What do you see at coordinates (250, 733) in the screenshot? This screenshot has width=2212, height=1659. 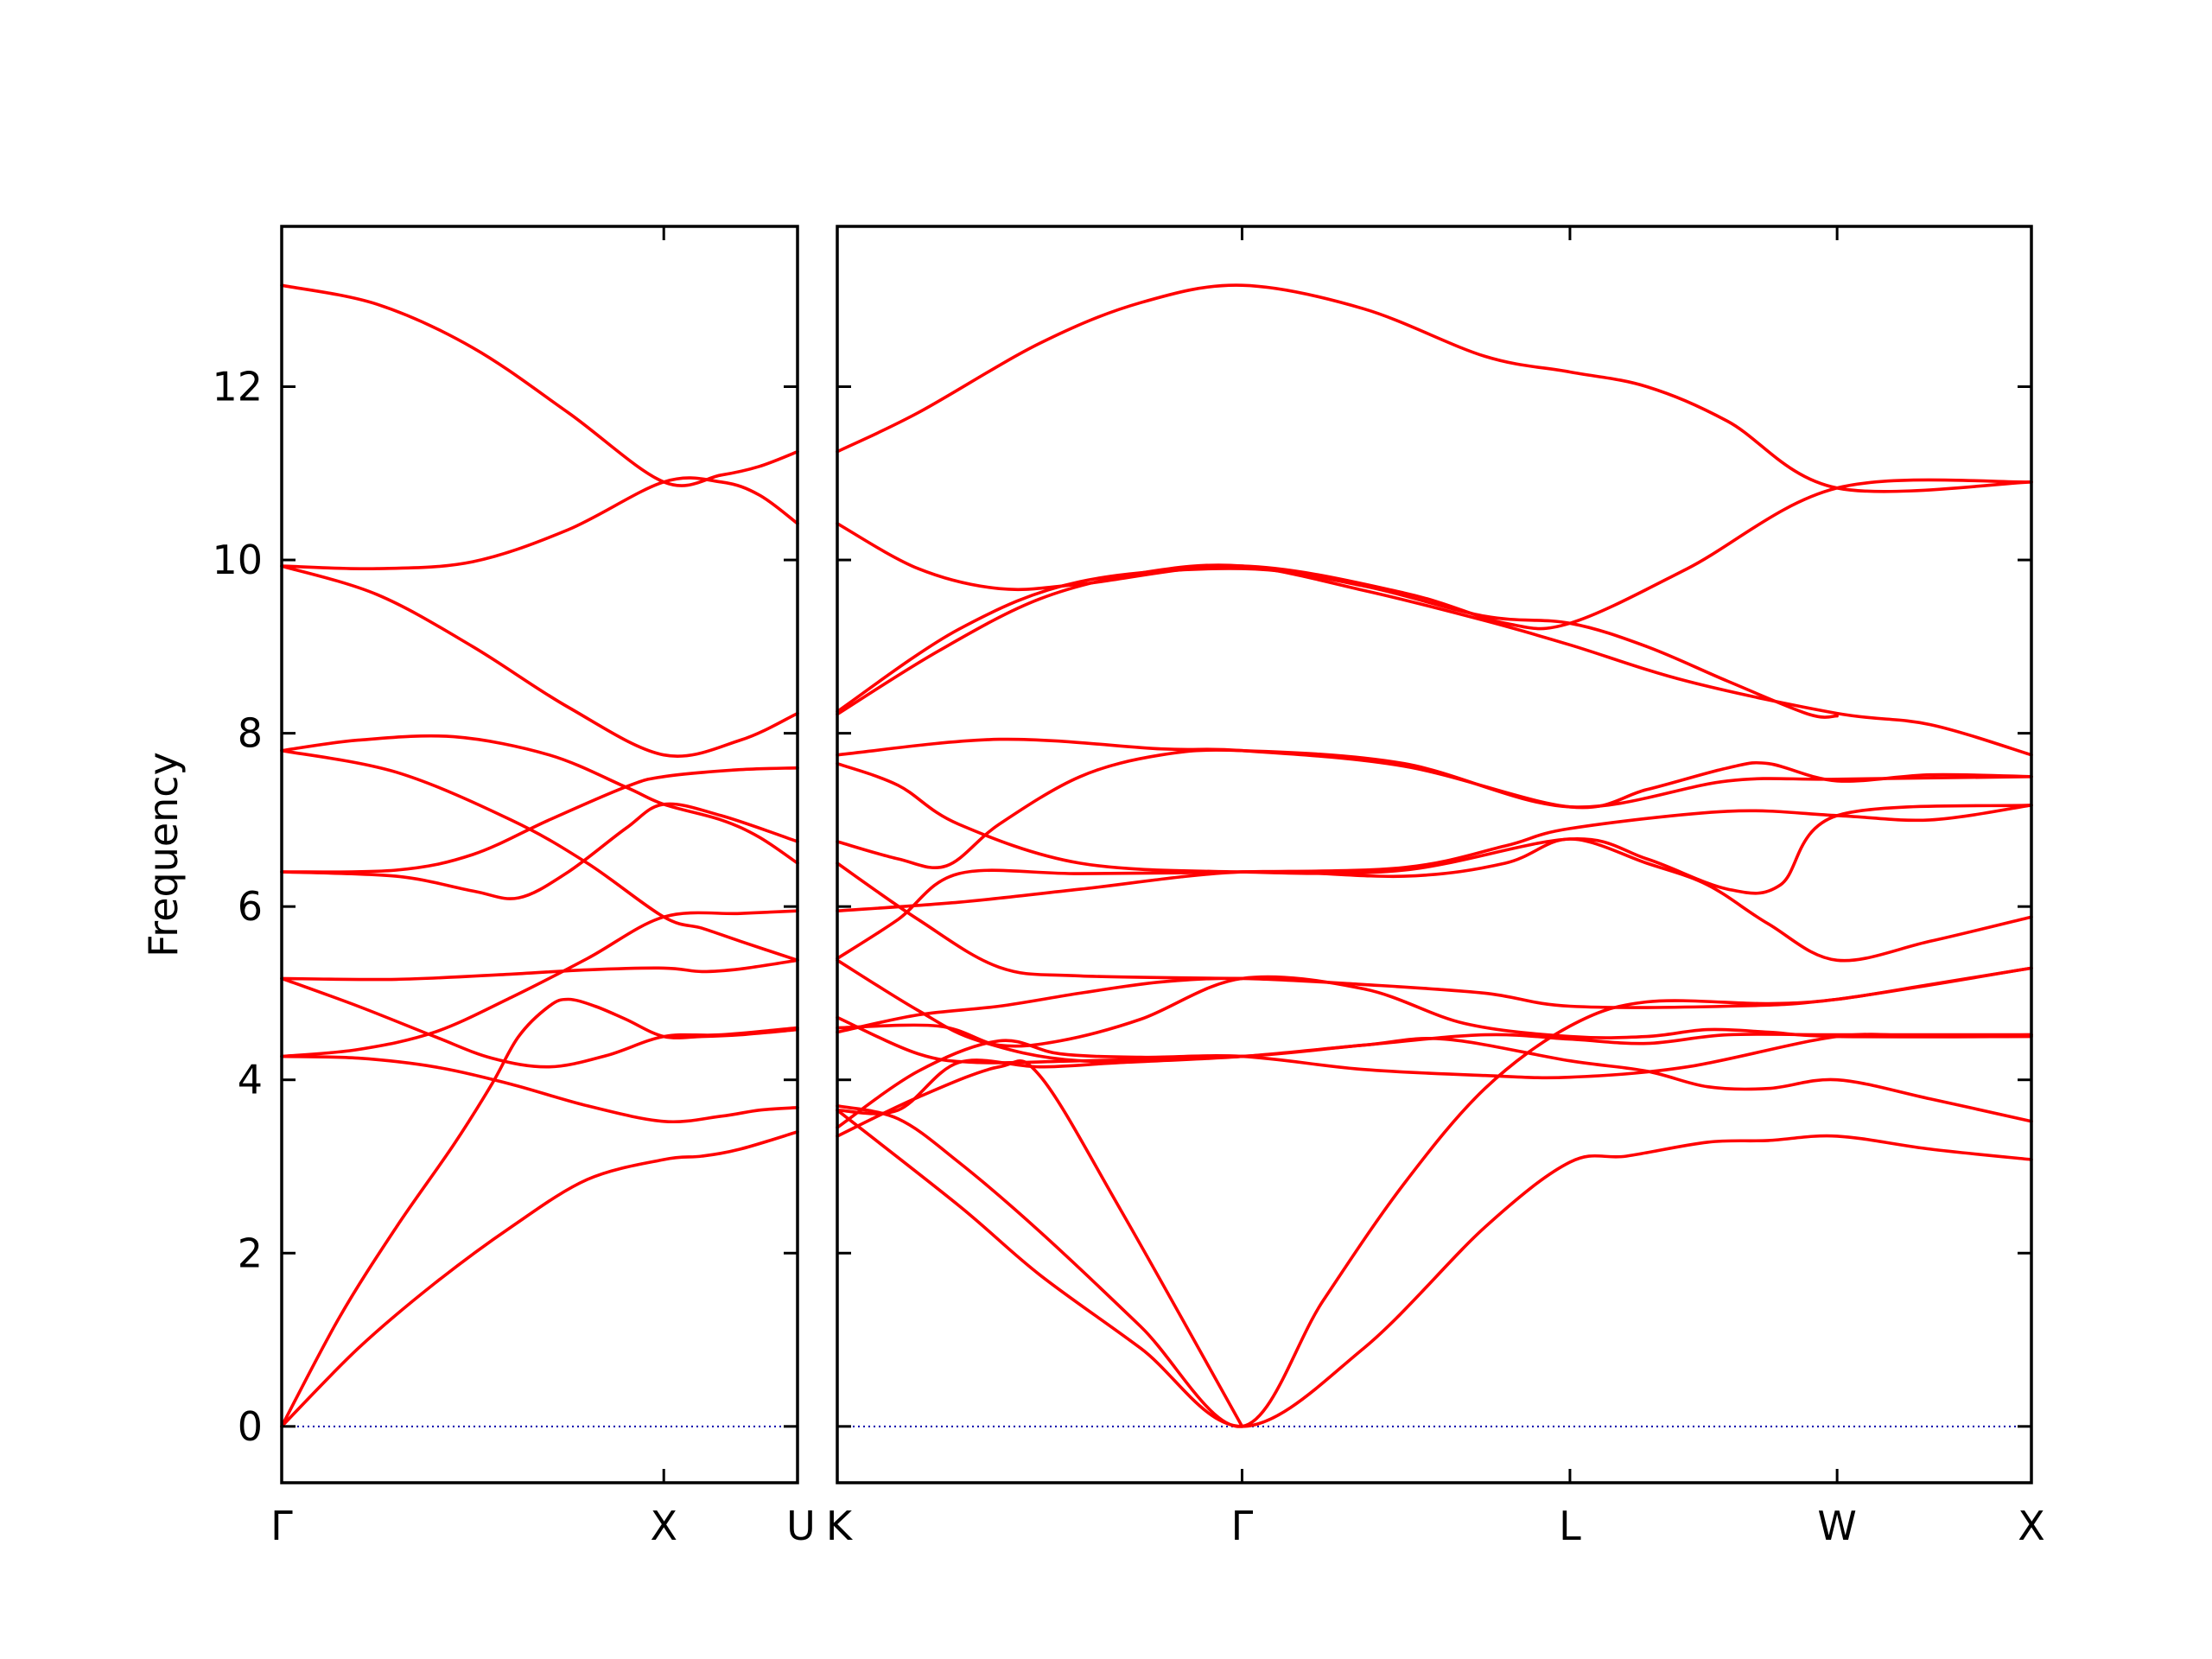 I see `y-tick-label: 8` at bounding box center [250, 733].